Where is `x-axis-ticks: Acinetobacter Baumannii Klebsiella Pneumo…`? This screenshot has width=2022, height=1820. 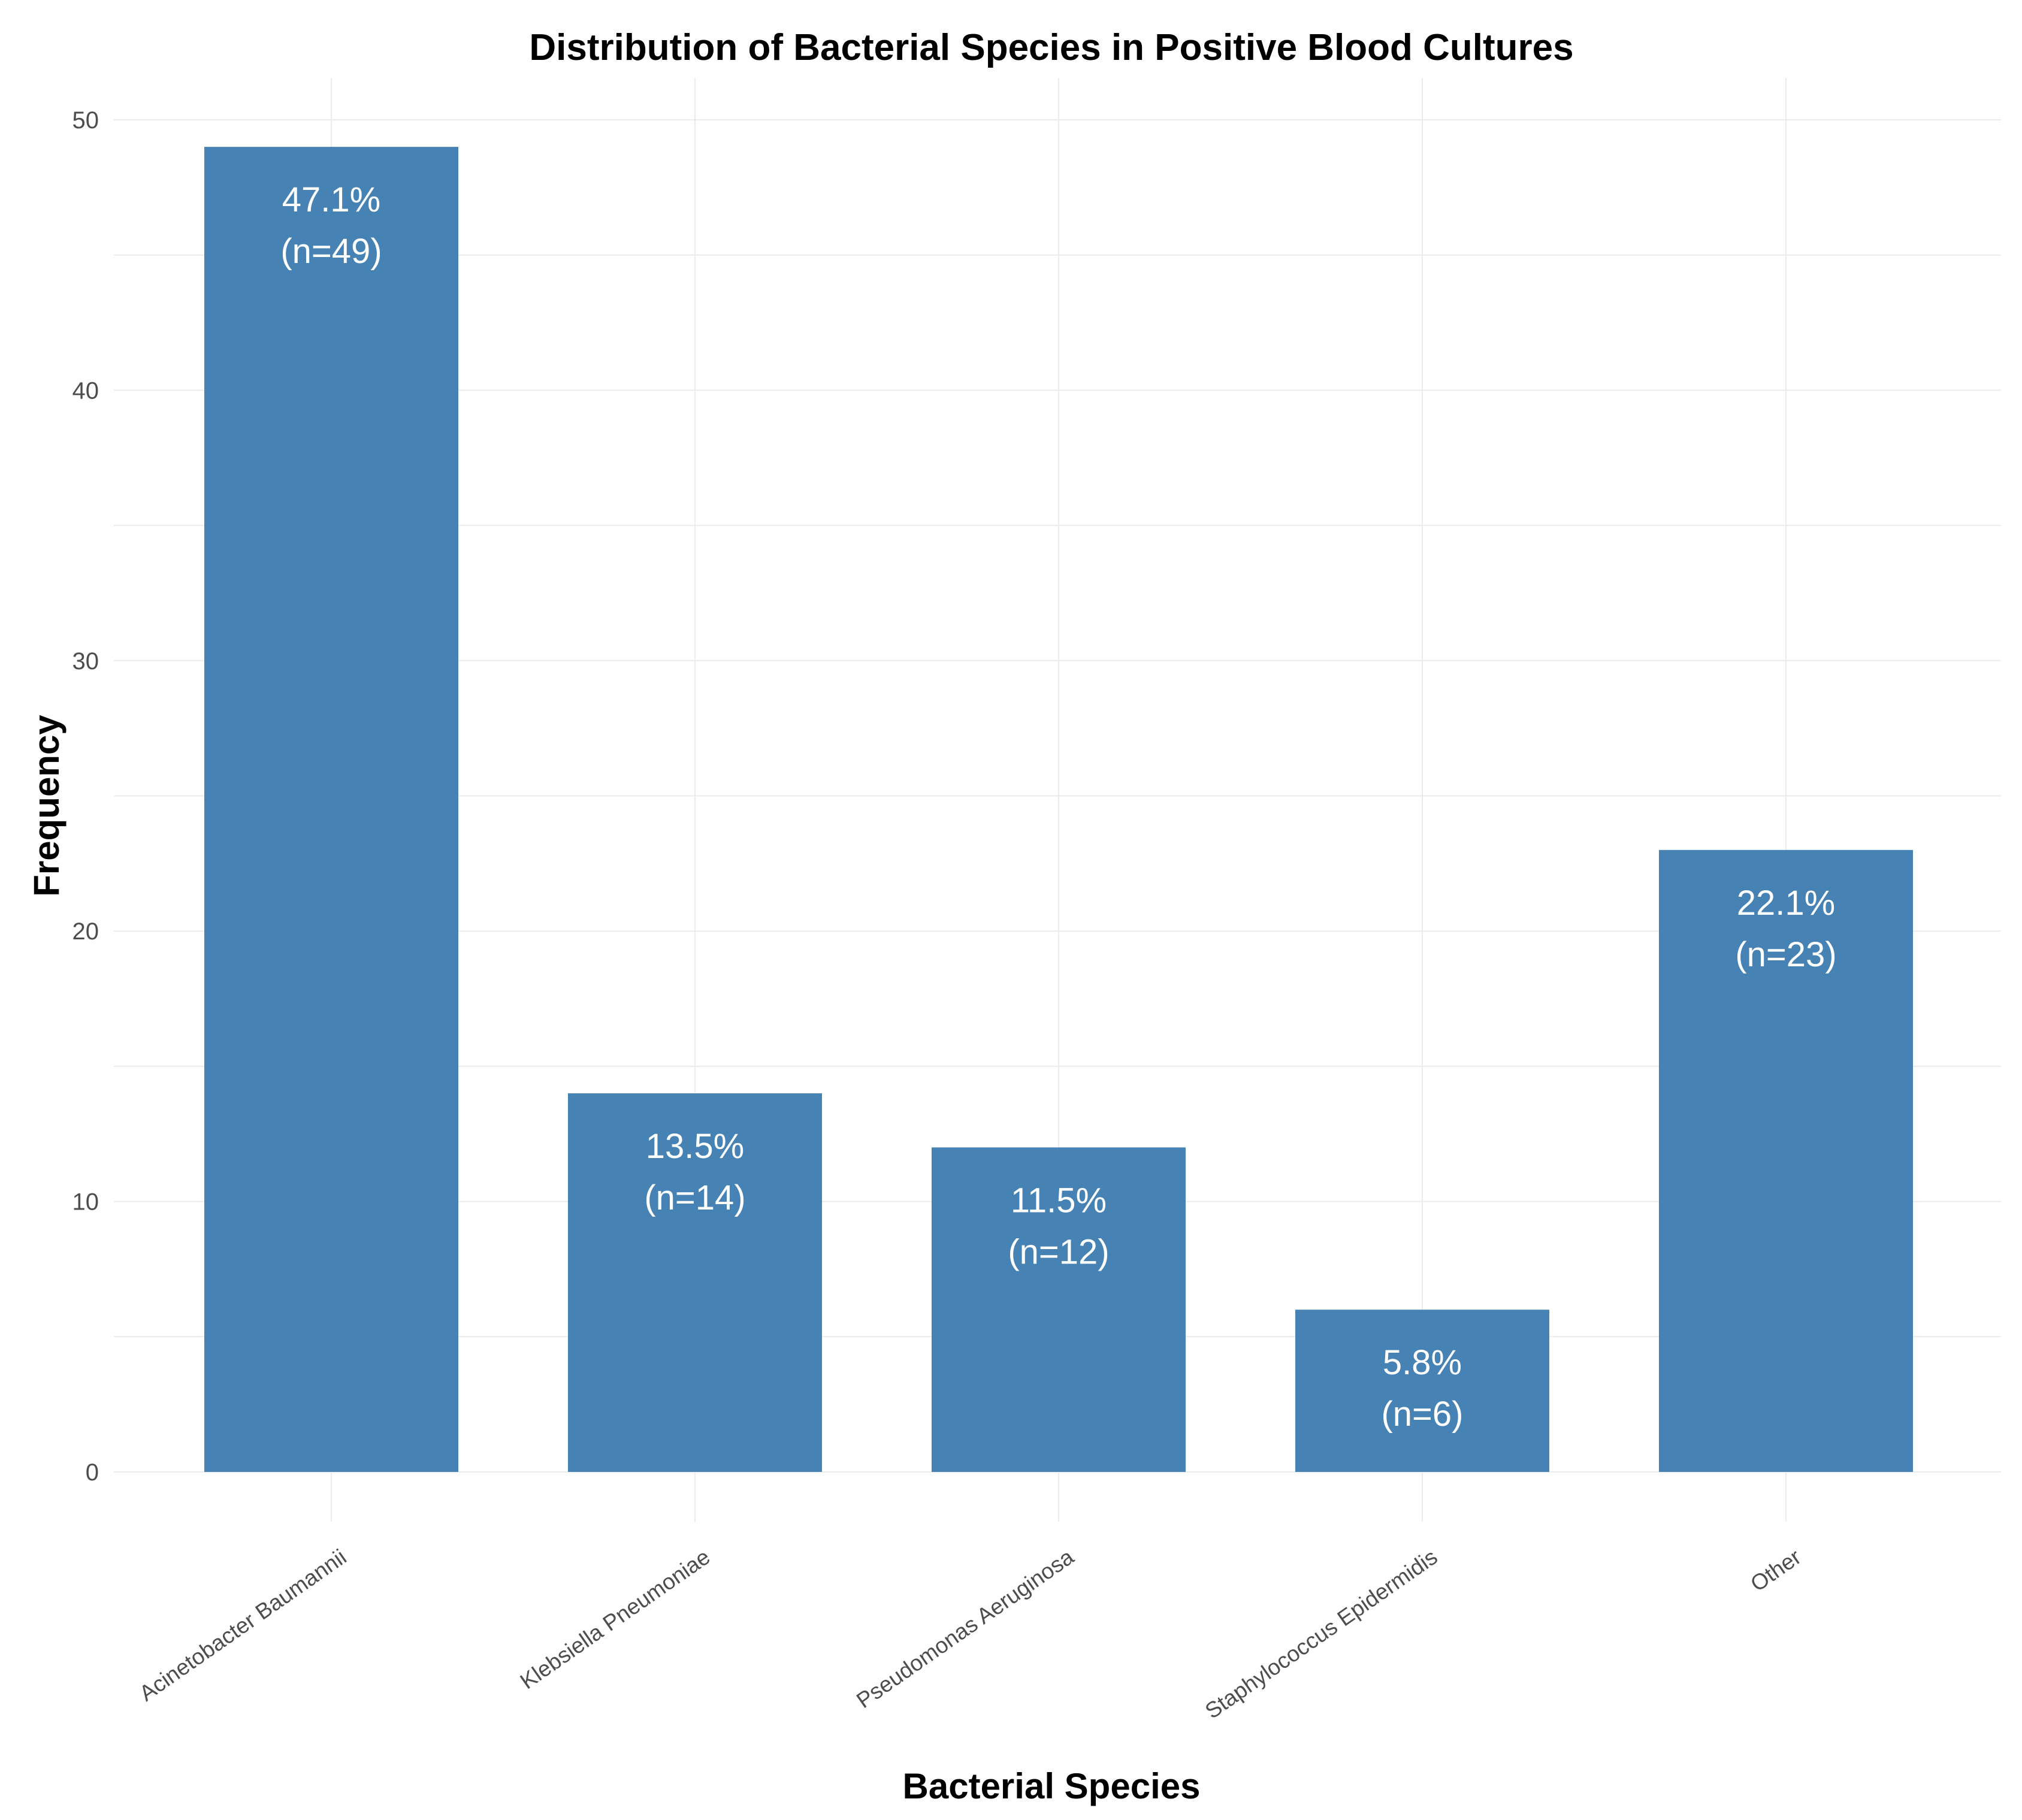
x-axis-ticks: Acinetobacter Baumannii Klebsiella Pneumo… is located at coordinates (970, 1634).